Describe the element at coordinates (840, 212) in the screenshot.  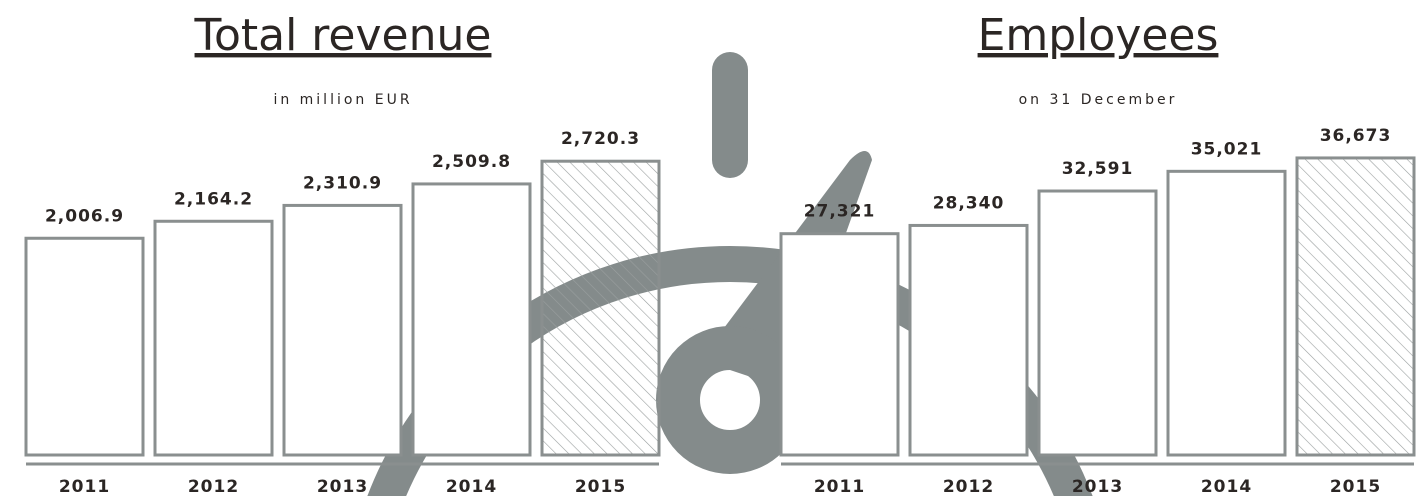
I see `value-label: 27,321` at that location.